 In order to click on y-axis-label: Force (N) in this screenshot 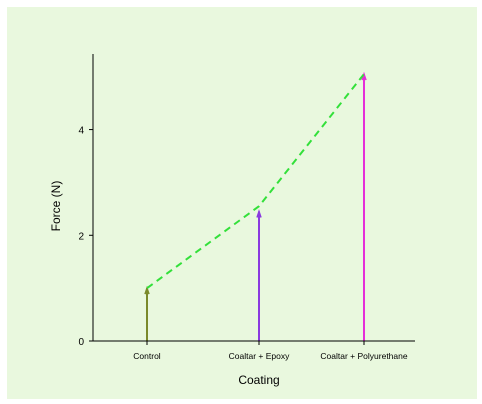, I will do `click(56, 206)`.